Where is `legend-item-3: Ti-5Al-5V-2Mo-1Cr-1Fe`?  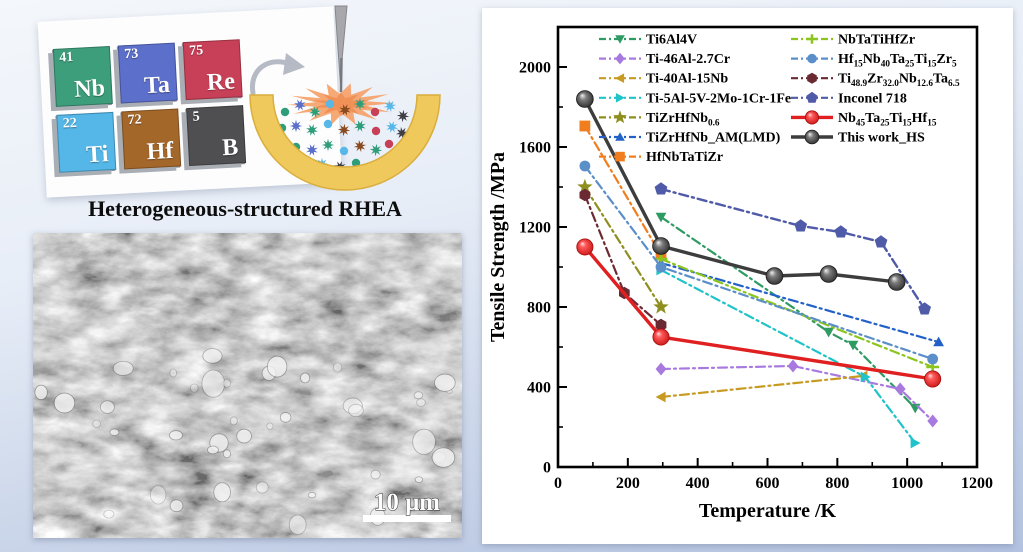
legend-item-3: Ti-5Al-5V-2Mo-1Cr-1Fe is located at coordinates (695, 98).